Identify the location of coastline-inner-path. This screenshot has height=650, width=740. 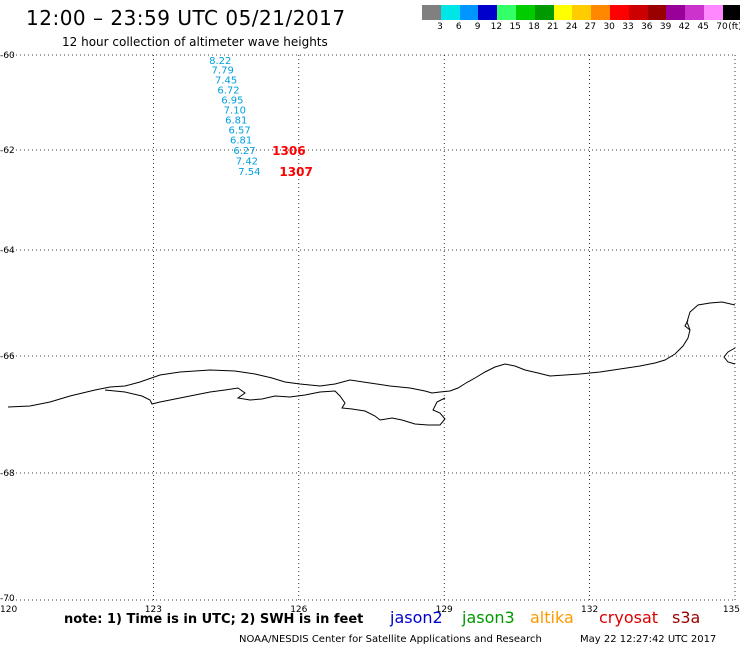
(275, 406).